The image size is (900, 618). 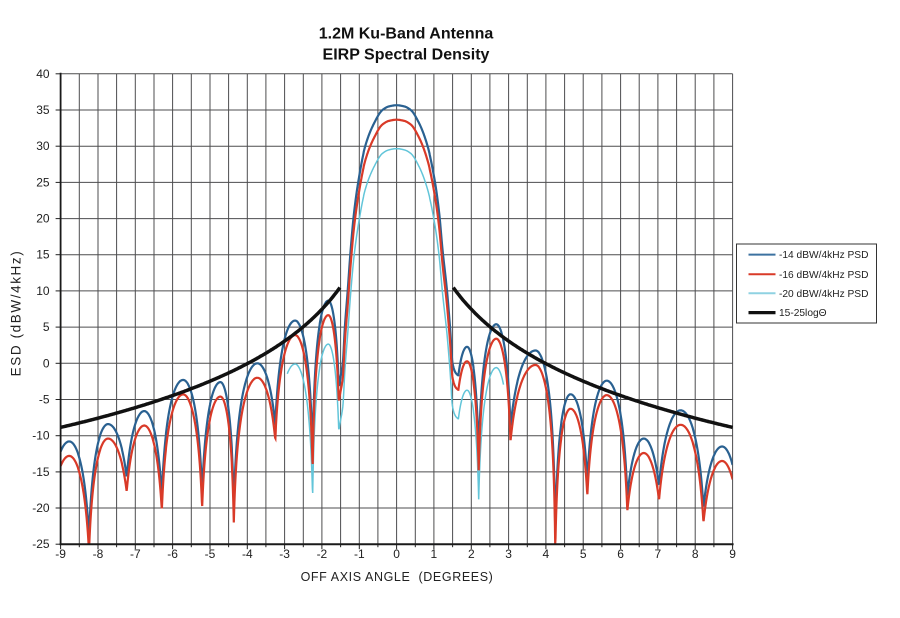 I want to click on svg-text: 2, so click(x=471, y=554).